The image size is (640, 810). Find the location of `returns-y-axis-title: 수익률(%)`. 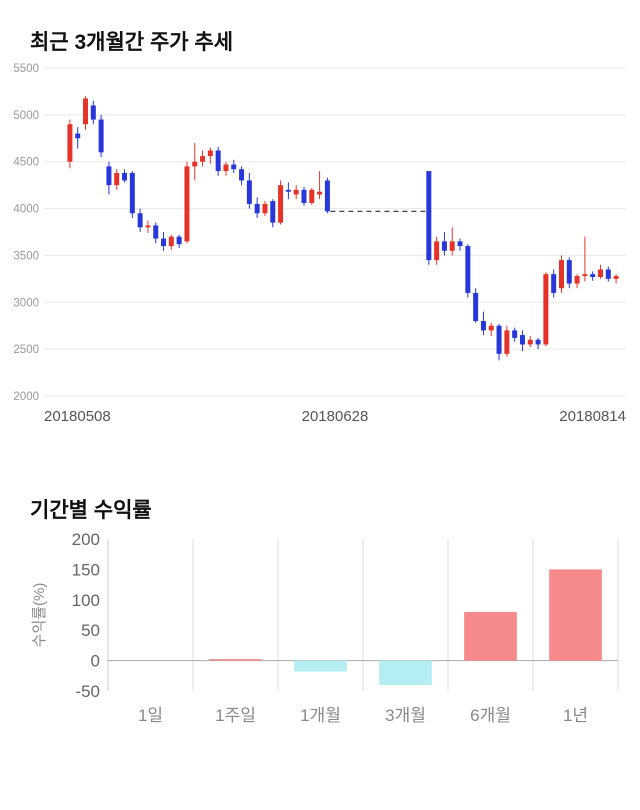

returns-y-axis-title: 수익률(%) is located at coordinates (39, 614).